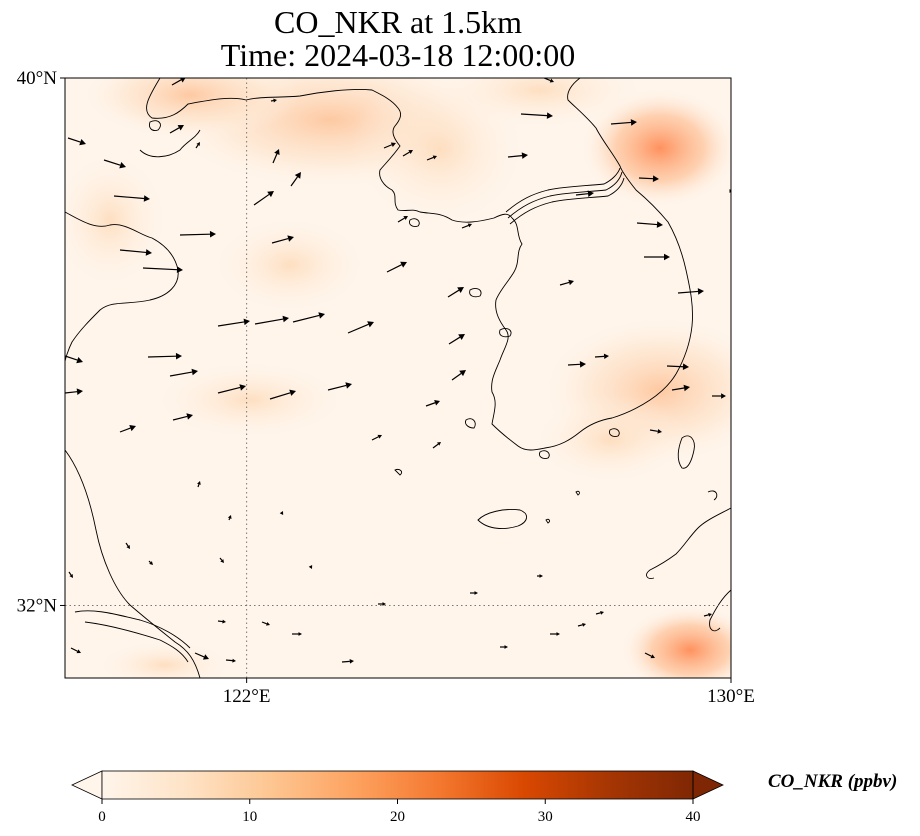 The image size is (920, 836). Describe the element at coordinates (102, 817) in the screenshot. I see `colorbar-tick-label: 0` at that location.